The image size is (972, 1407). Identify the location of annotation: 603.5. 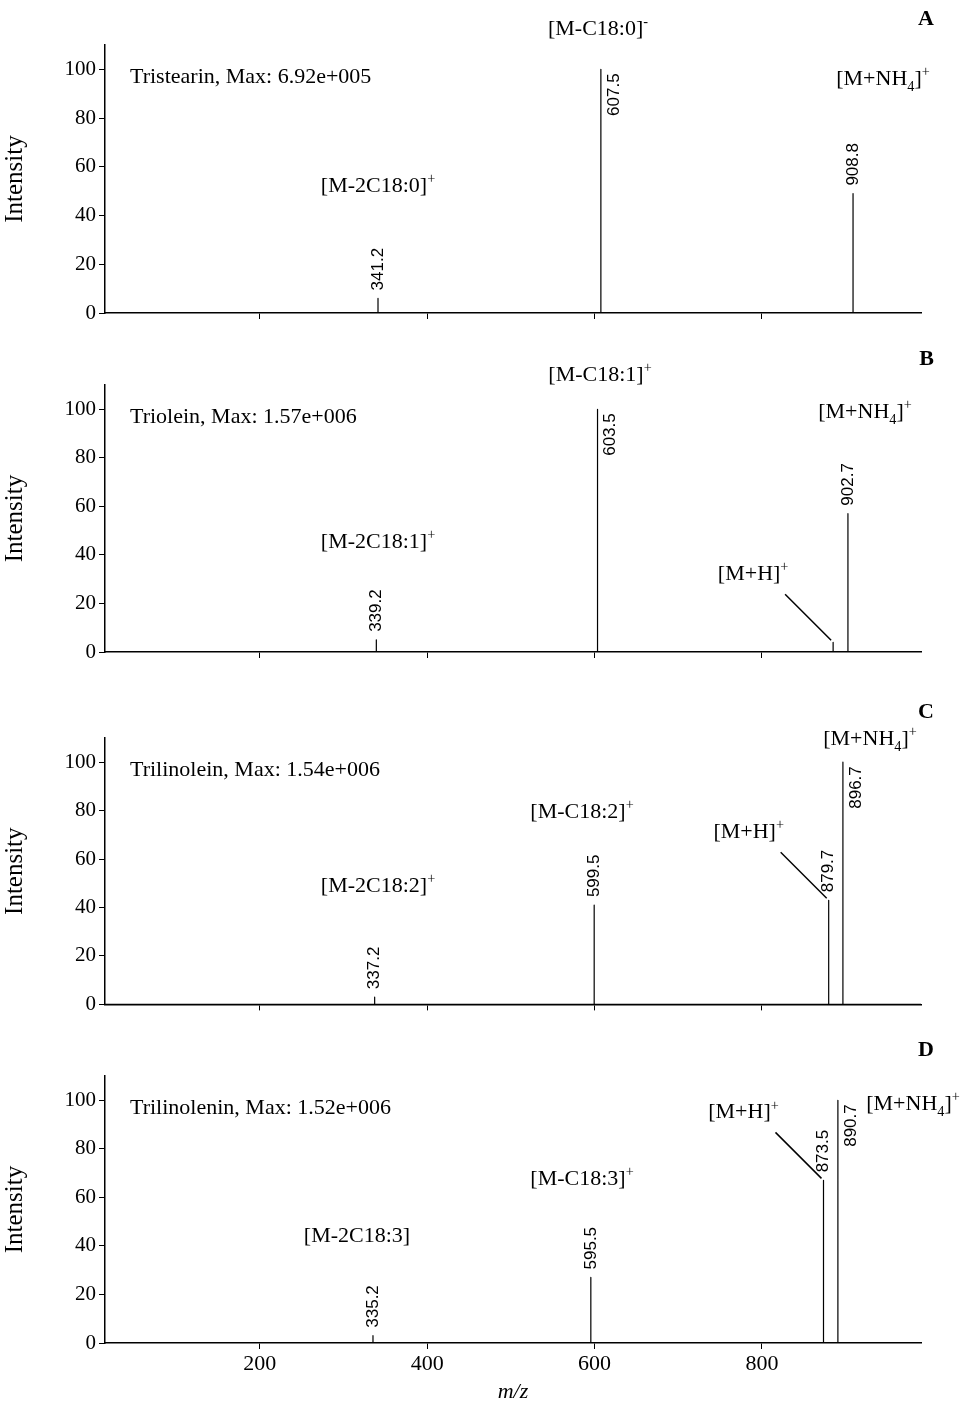
(610, 434).